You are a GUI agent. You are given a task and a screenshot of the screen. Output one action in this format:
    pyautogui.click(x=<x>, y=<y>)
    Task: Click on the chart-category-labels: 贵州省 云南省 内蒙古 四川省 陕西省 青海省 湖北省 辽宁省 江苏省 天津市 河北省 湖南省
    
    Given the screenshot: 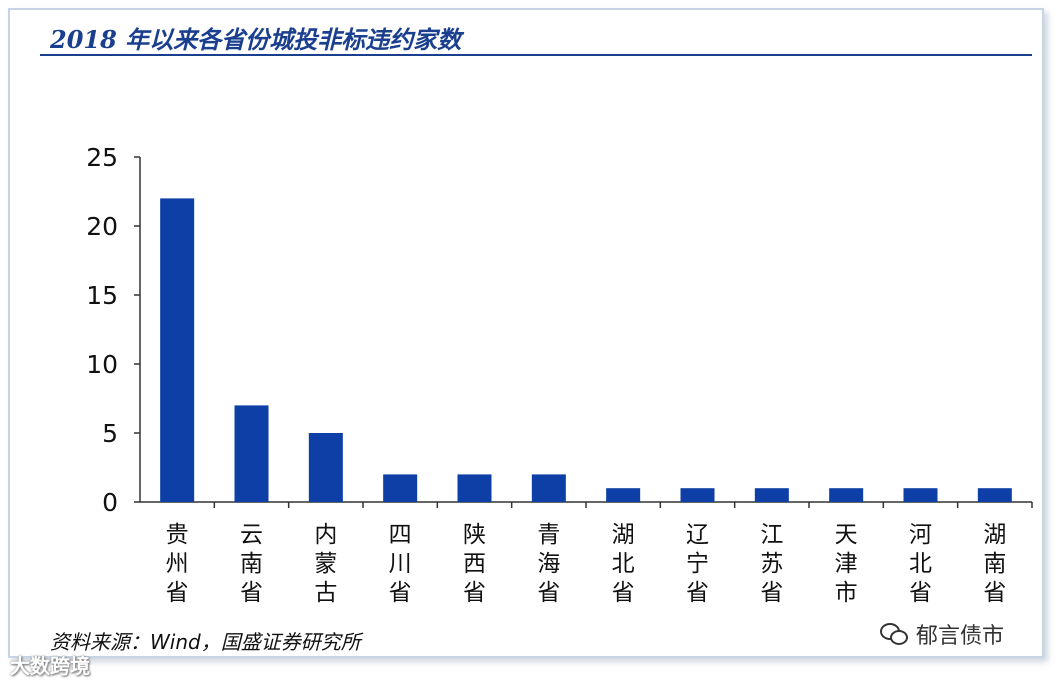 What is the action you would take?
    pyautogui.click(x=586, y=564)
    